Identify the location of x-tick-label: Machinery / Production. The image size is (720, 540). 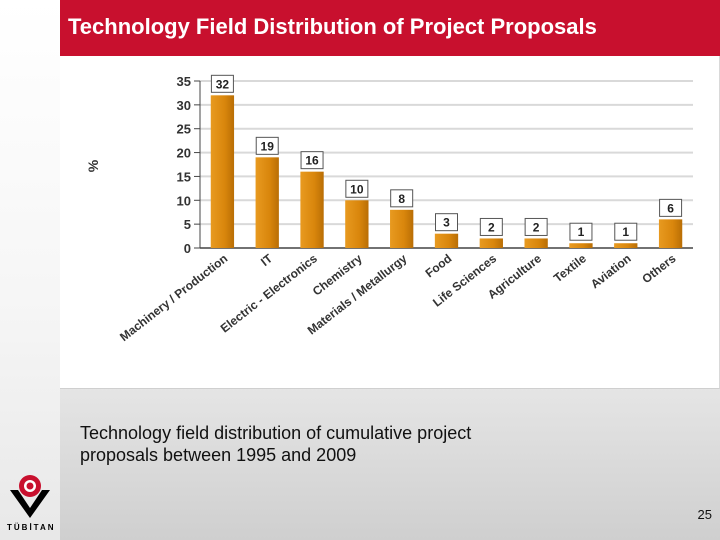
(173, 297).